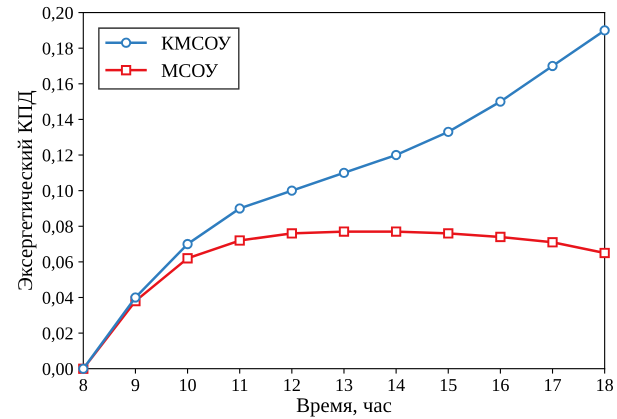 This screenshot has height=419, width=617. Describe the element at coordinates (57, 50) in the screenshot. I see `y-tick-label: 0,18` at that location.